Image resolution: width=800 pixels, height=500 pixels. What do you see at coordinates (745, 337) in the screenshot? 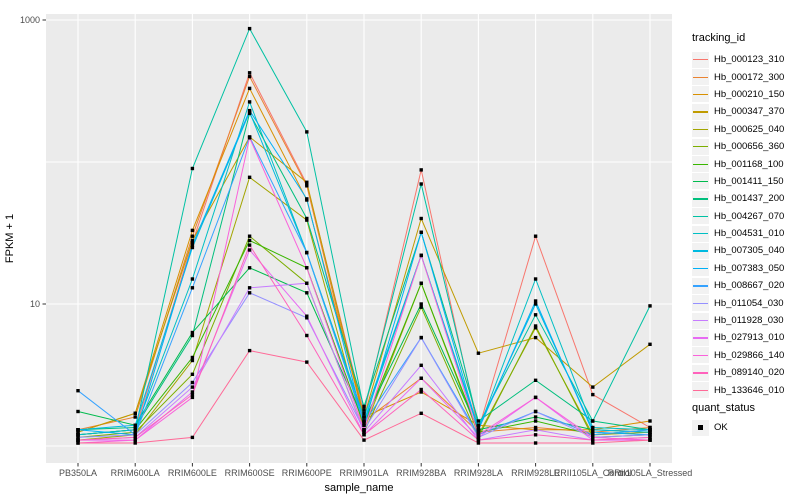
I see `legend-item: Hb_027913_010` at bounding box center [745, 337].